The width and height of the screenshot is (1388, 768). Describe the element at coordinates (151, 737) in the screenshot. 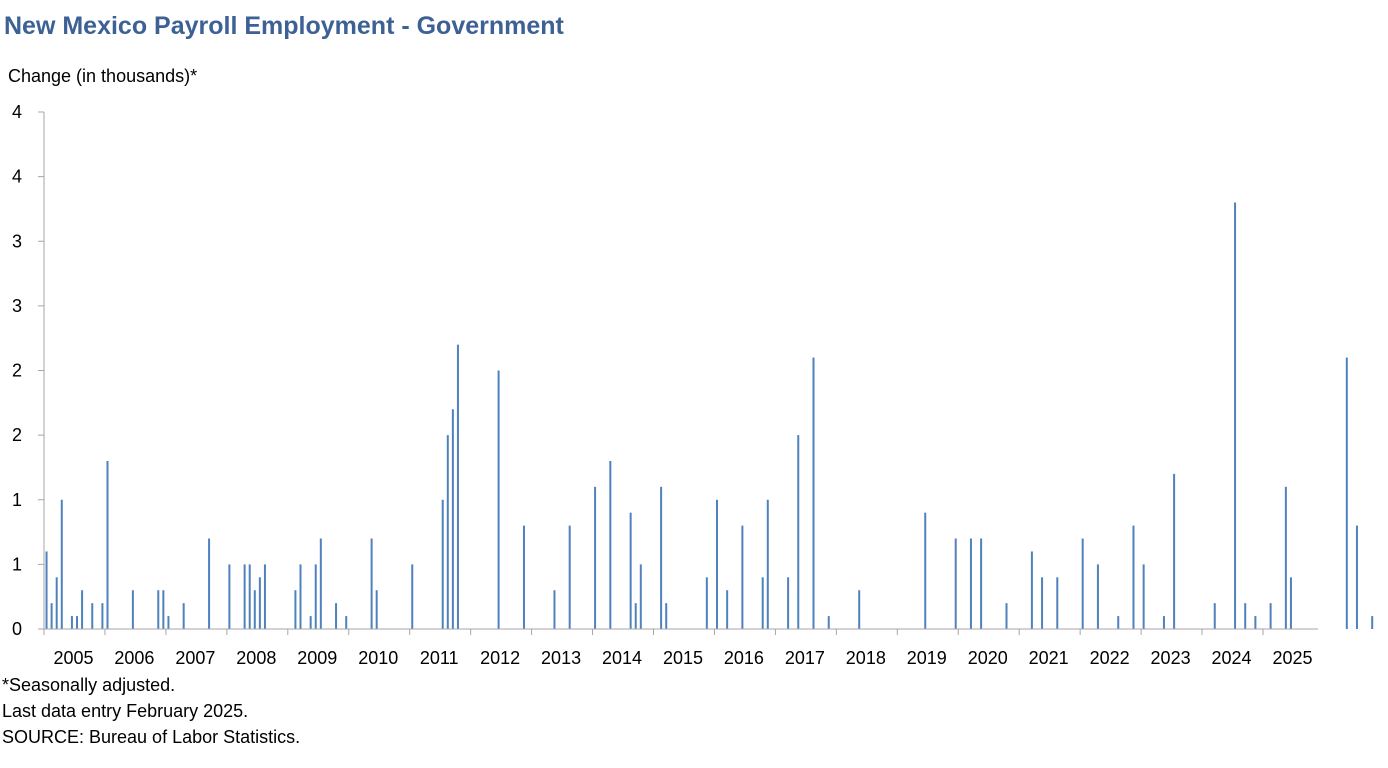

I see `source-note: SOURCE: Bureau of Labor Statistics.` at that location.